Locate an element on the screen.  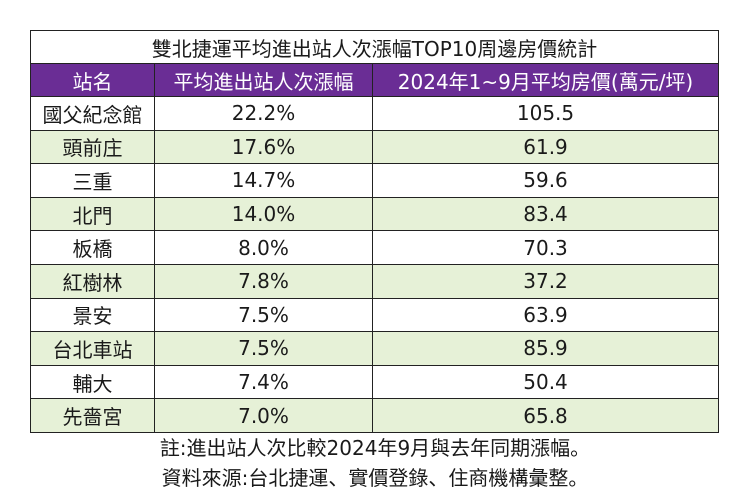
table-row: 板橋 8.0% 70.3 is located at coordinates (375, 247).